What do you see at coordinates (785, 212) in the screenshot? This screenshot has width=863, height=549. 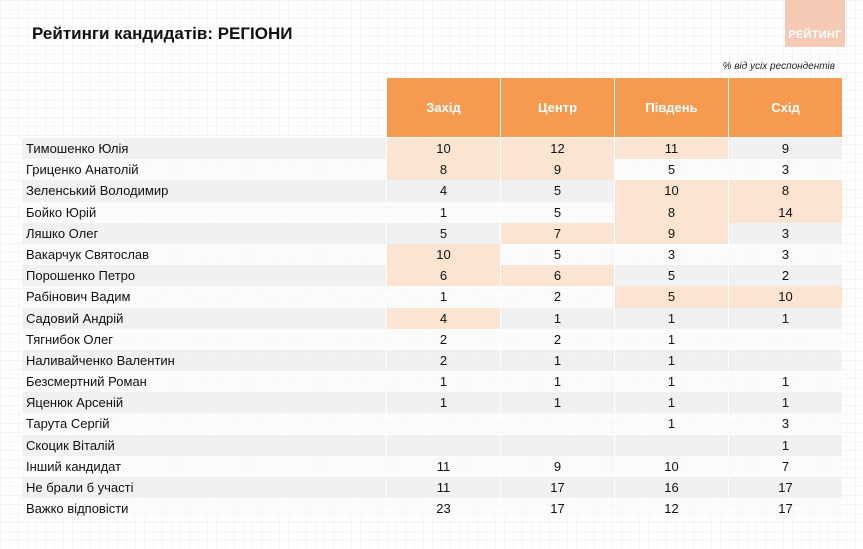 I see `value-cell: 14` at bounding box center [785, 212].